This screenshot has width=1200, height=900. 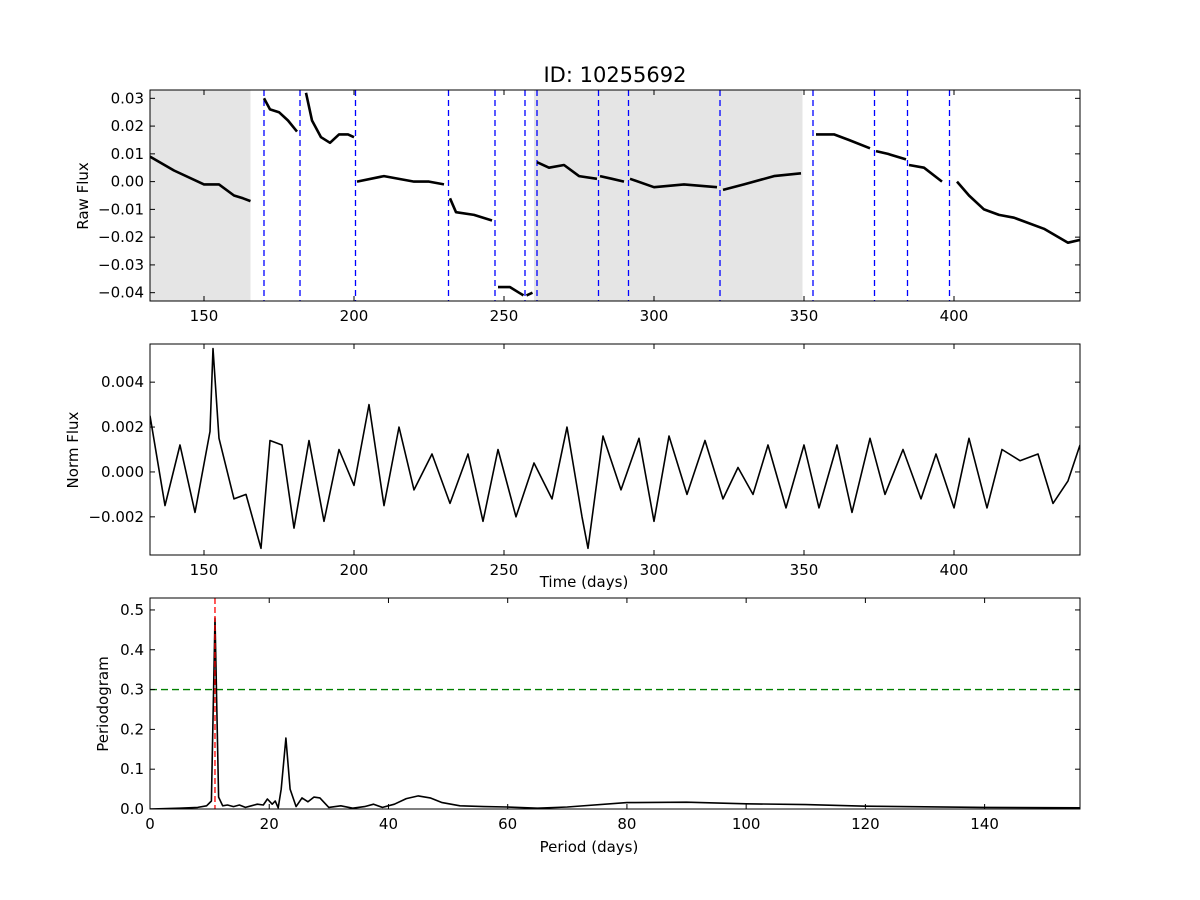 What do you see at coordinates (121, 293) in the screenshot?
I see `y-tick-label: −0.04` at bounding box center [121, 293].